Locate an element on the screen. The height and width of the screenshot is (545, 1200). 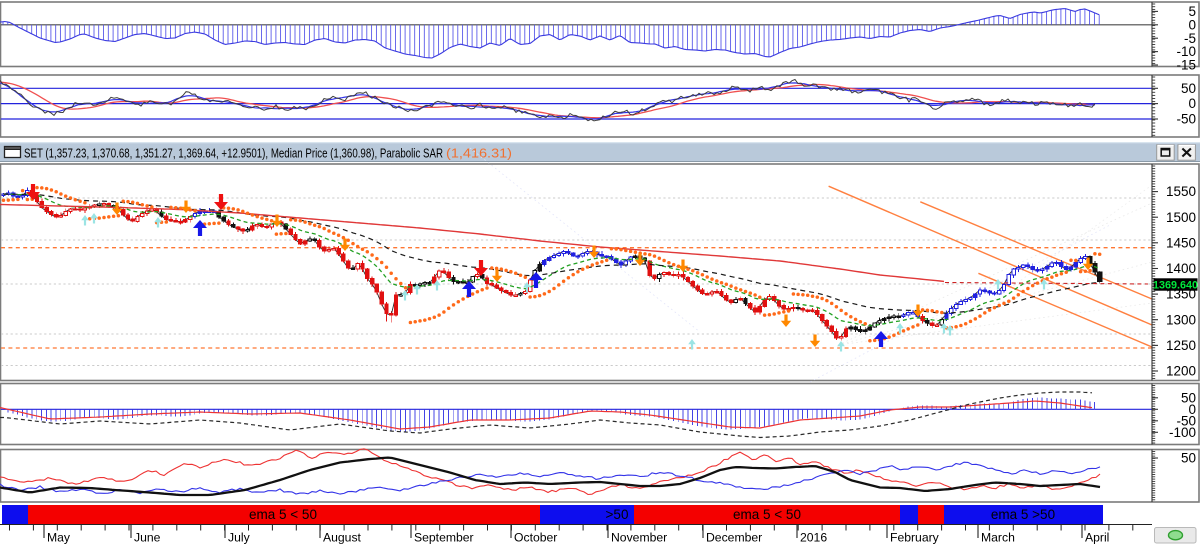
svg-text: October is located at coordinates (535, 538).